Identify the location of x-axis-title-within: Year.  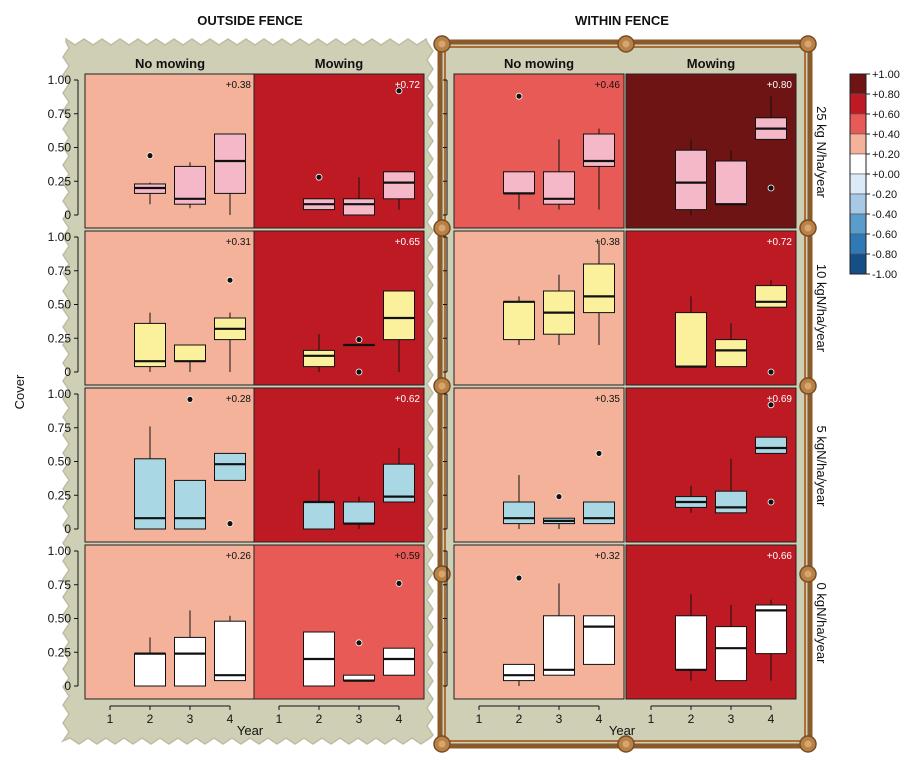
(622, 730).